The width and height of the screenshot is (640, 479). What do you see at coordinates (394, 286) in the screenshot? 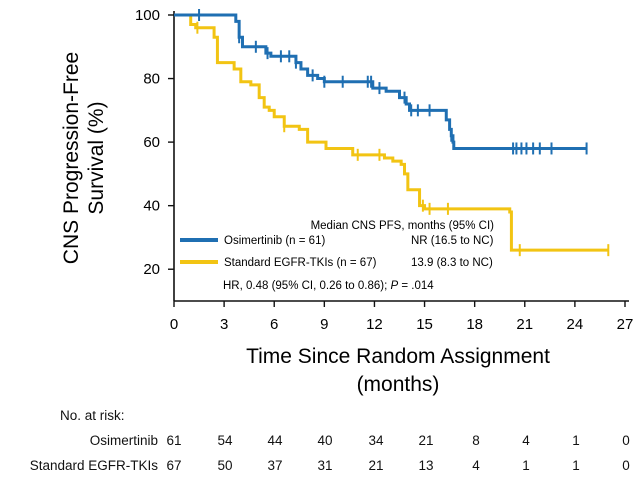
I see `hr-p-label: P` at bounding box center [394, 286].